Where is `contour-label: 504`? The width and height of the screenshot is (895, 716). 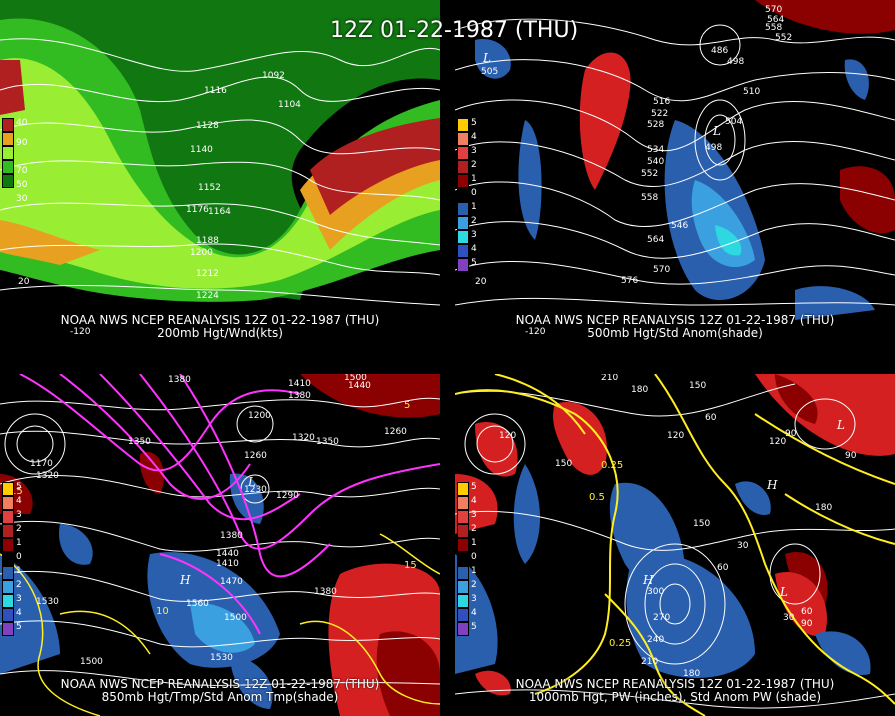 contour-label: 504 is located at coordinates (733, 122).